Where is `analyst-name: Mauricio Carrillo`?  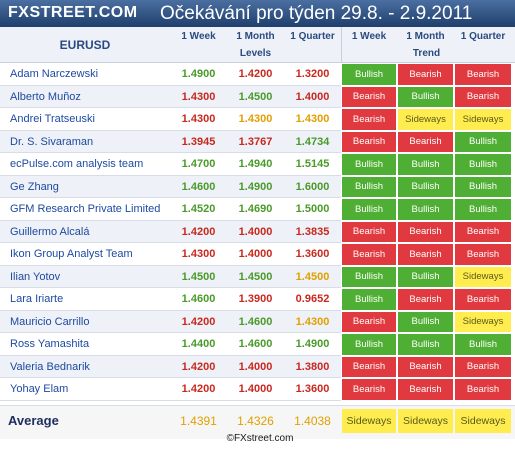 analyst-name: Mauricio Carrillo is located at coordinates (50, 321).